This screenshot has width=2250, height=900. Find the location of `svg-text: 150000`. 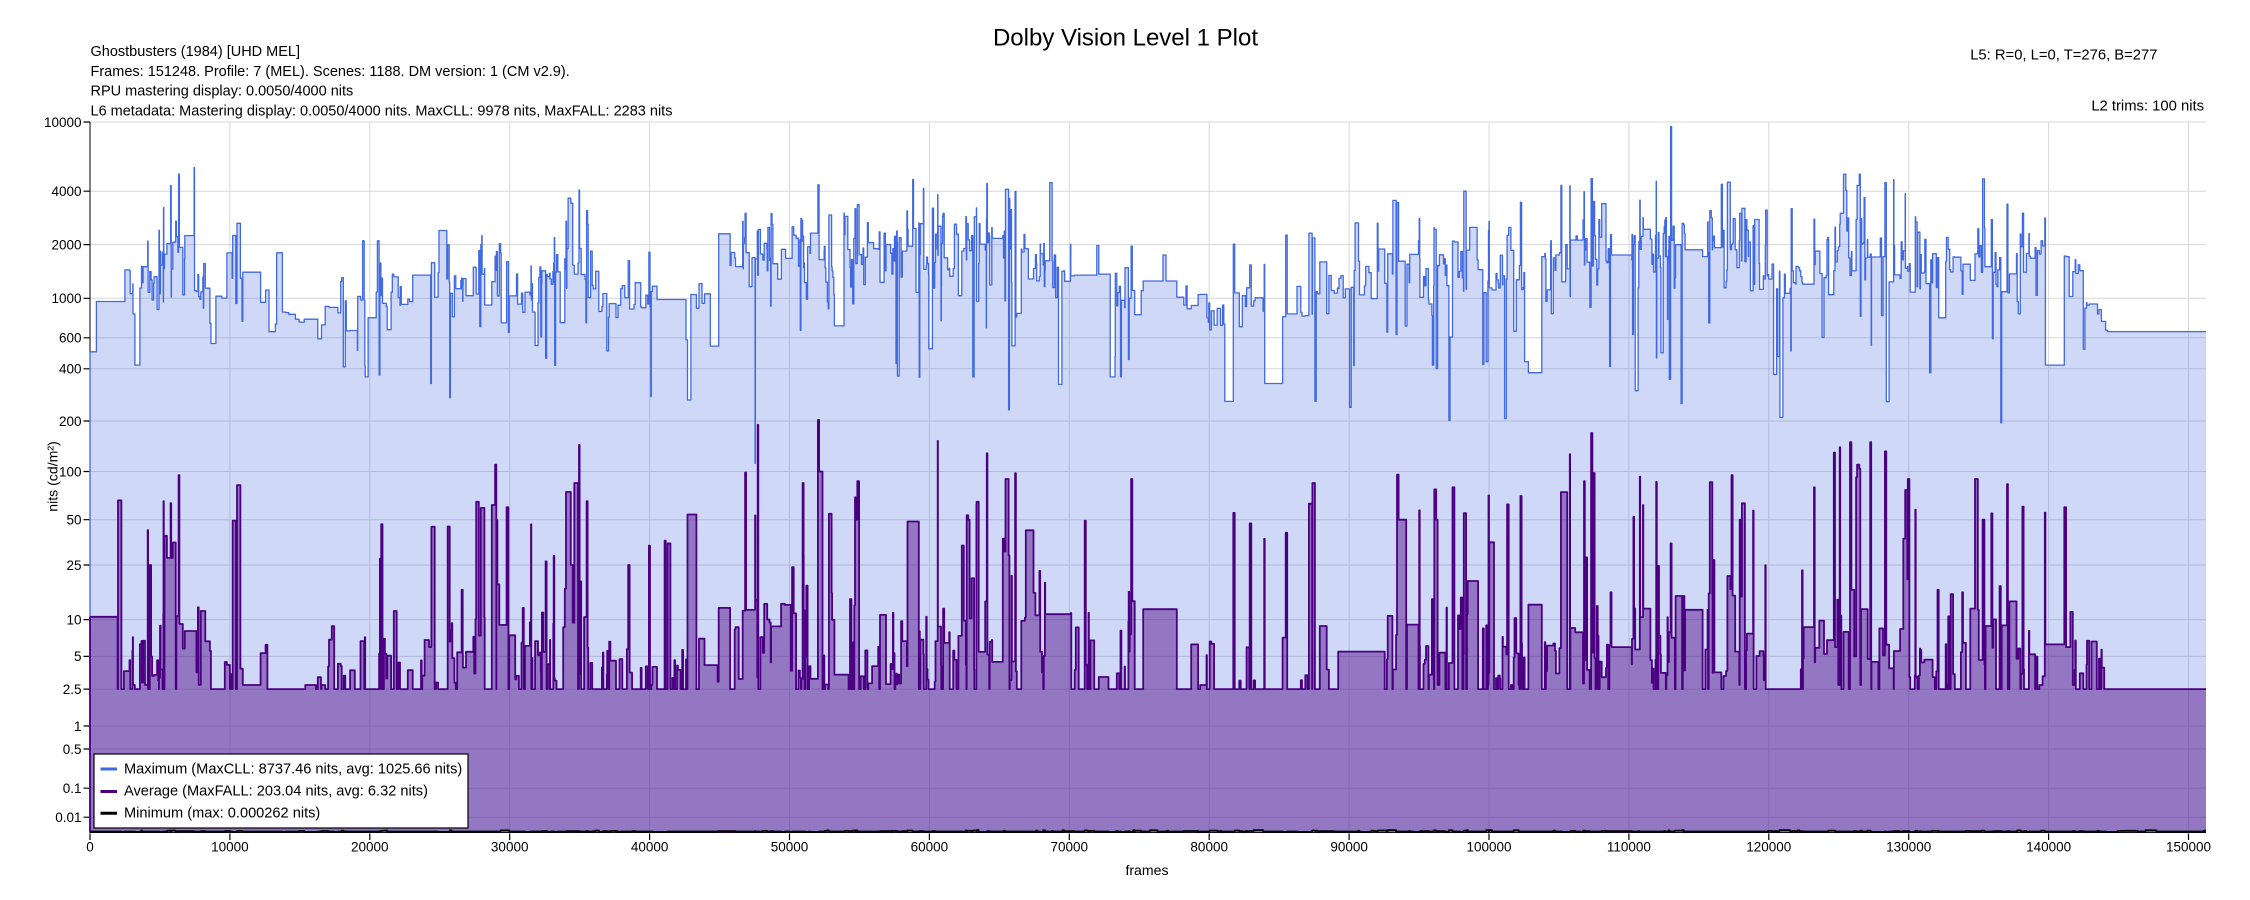

svg-text: 150000 is located at coordinates (2188, 846).